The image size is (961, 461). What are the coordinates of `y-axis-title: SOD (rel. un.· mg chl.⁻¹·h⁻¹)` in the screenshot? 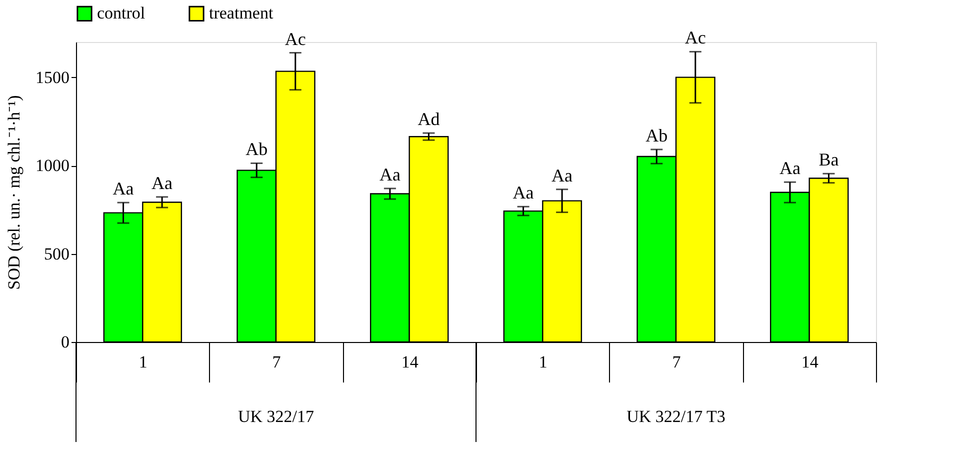 It's located at (14, 192).